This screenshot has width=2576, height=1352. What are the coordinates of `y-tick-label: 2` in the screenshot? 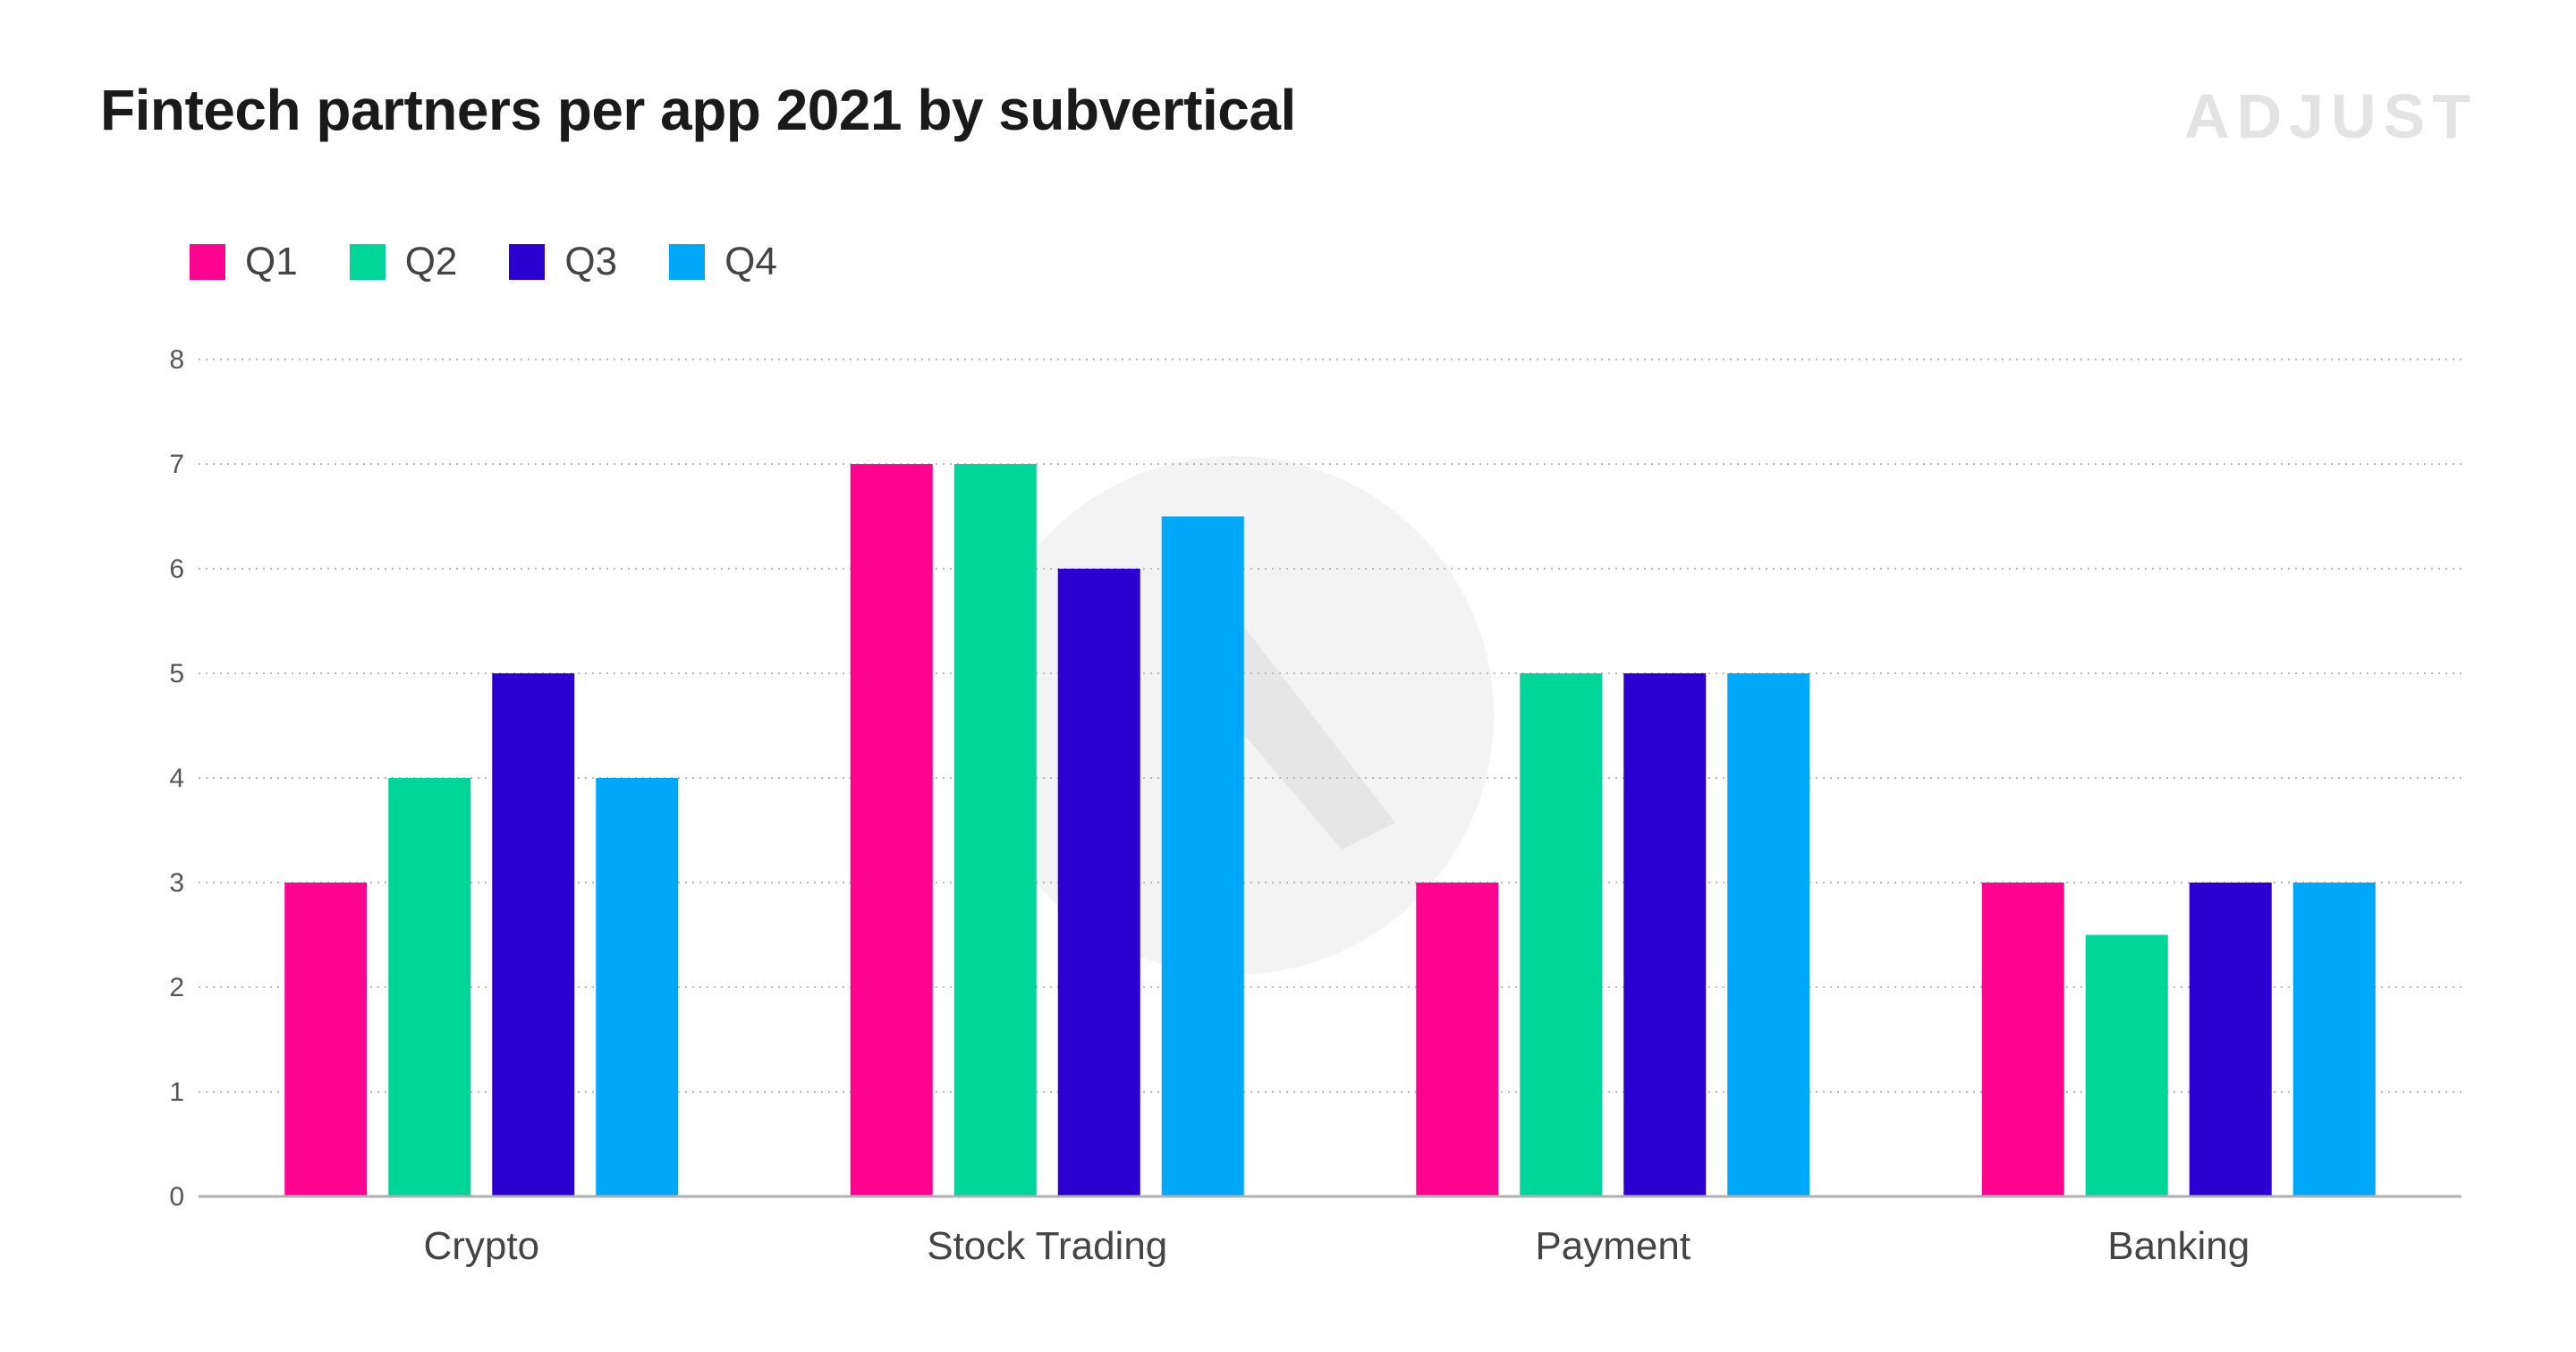 It's located at (176, 987).